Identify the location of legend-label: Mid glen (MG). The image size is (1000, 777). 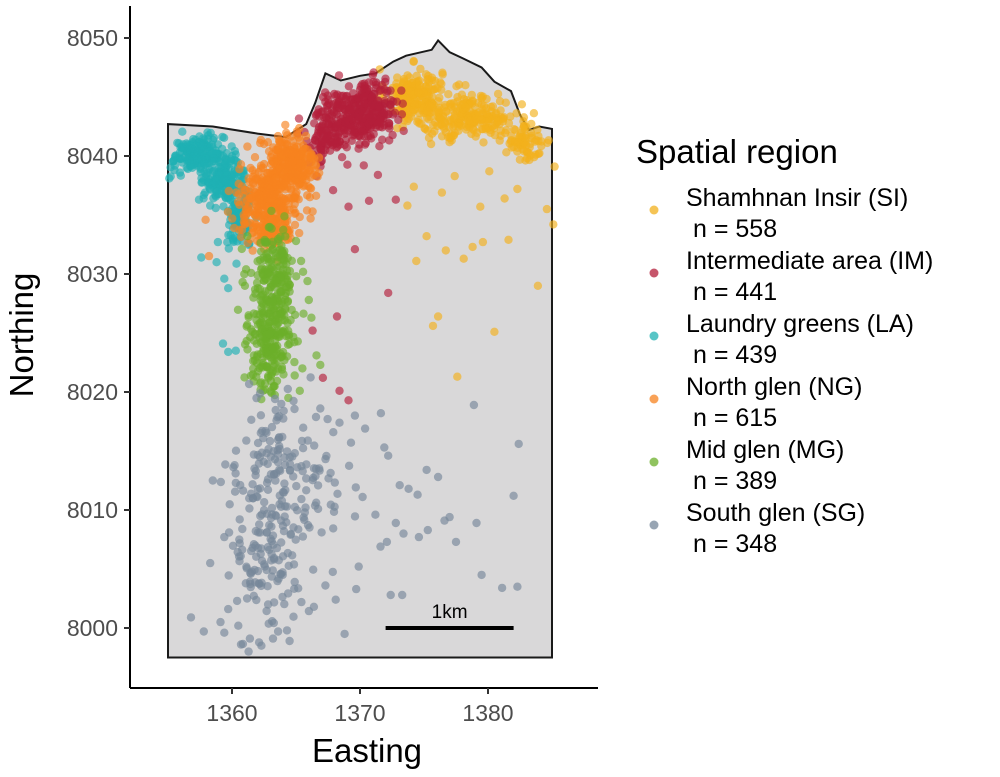
(765, 450).